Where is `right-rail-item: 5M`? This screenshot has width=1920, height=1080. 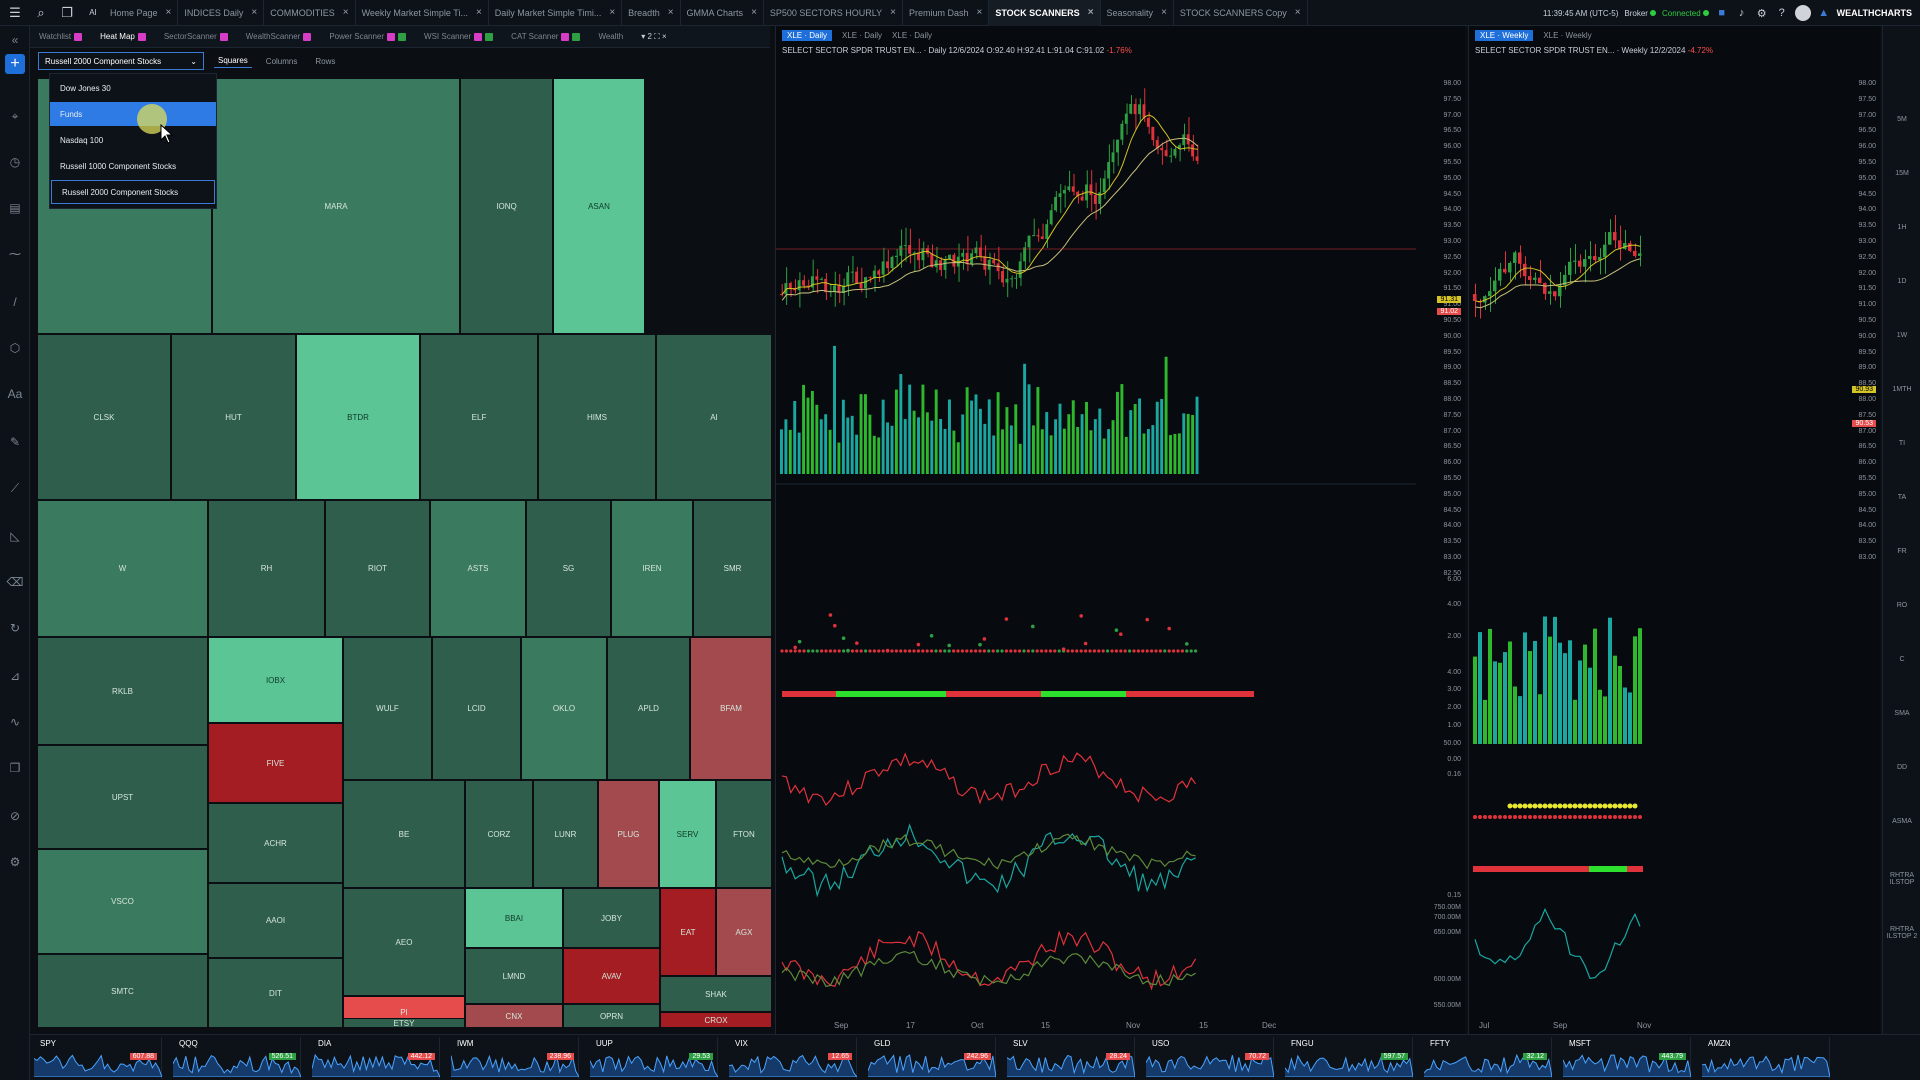
right-rail-item: 5M is located at coordinates (1902, 119).